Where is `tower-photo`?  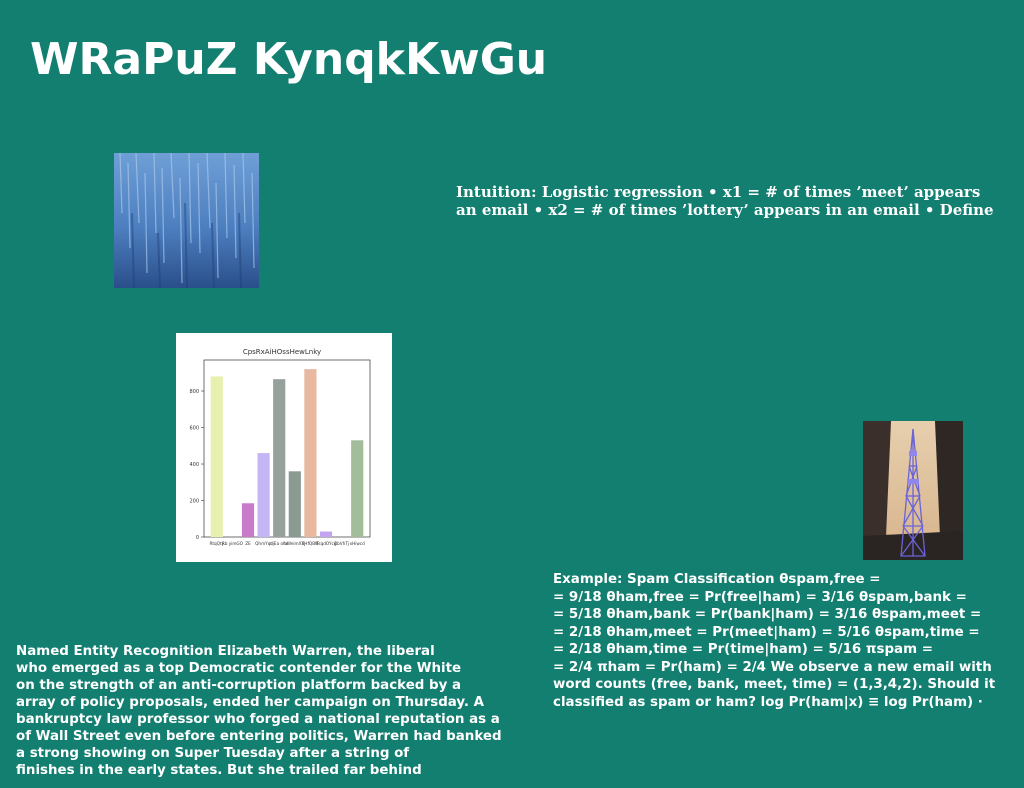 tower-photo is located at coordinates (913, 490).